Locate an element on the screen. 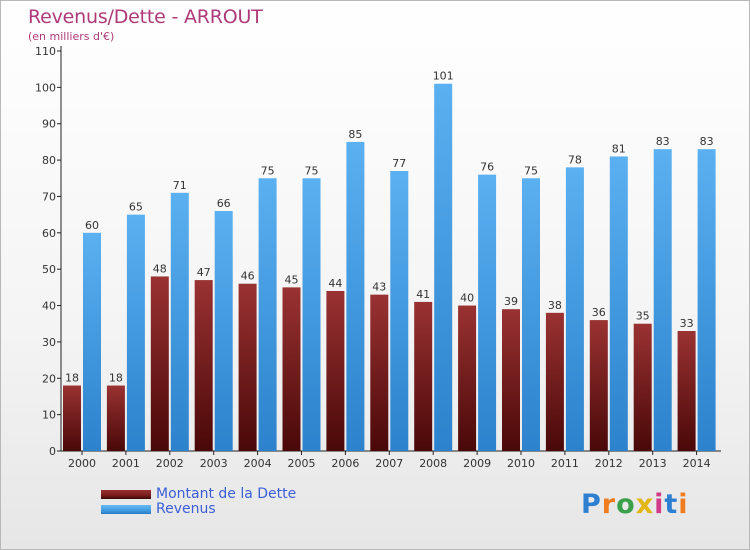 The image size is (750, 550). x-tick-label: 2008 is located at coordinates (433, 463).